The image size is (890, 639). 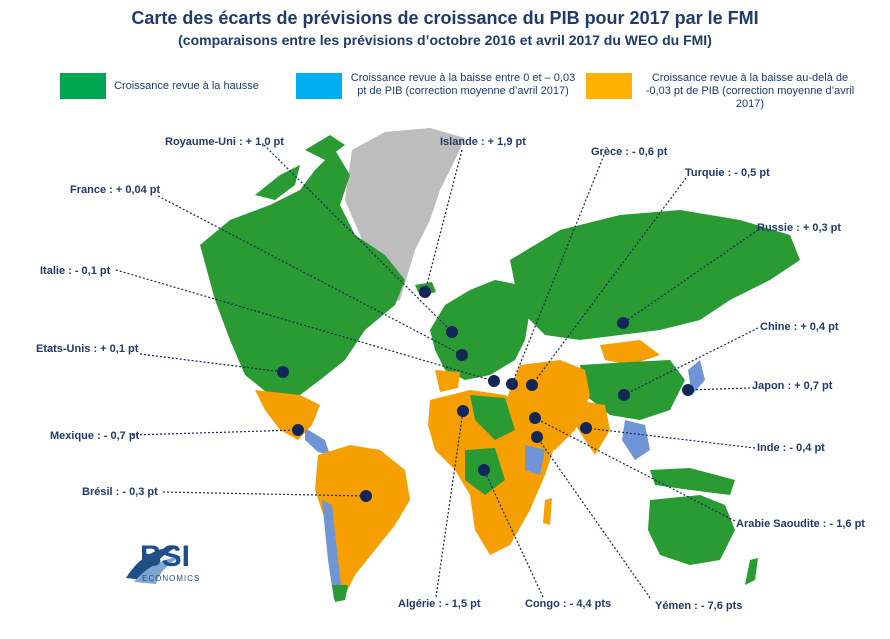 What do you see at coordinates (624, 395) in the screenshot?
I see `marker-chine` at bounding box center [624, 395].